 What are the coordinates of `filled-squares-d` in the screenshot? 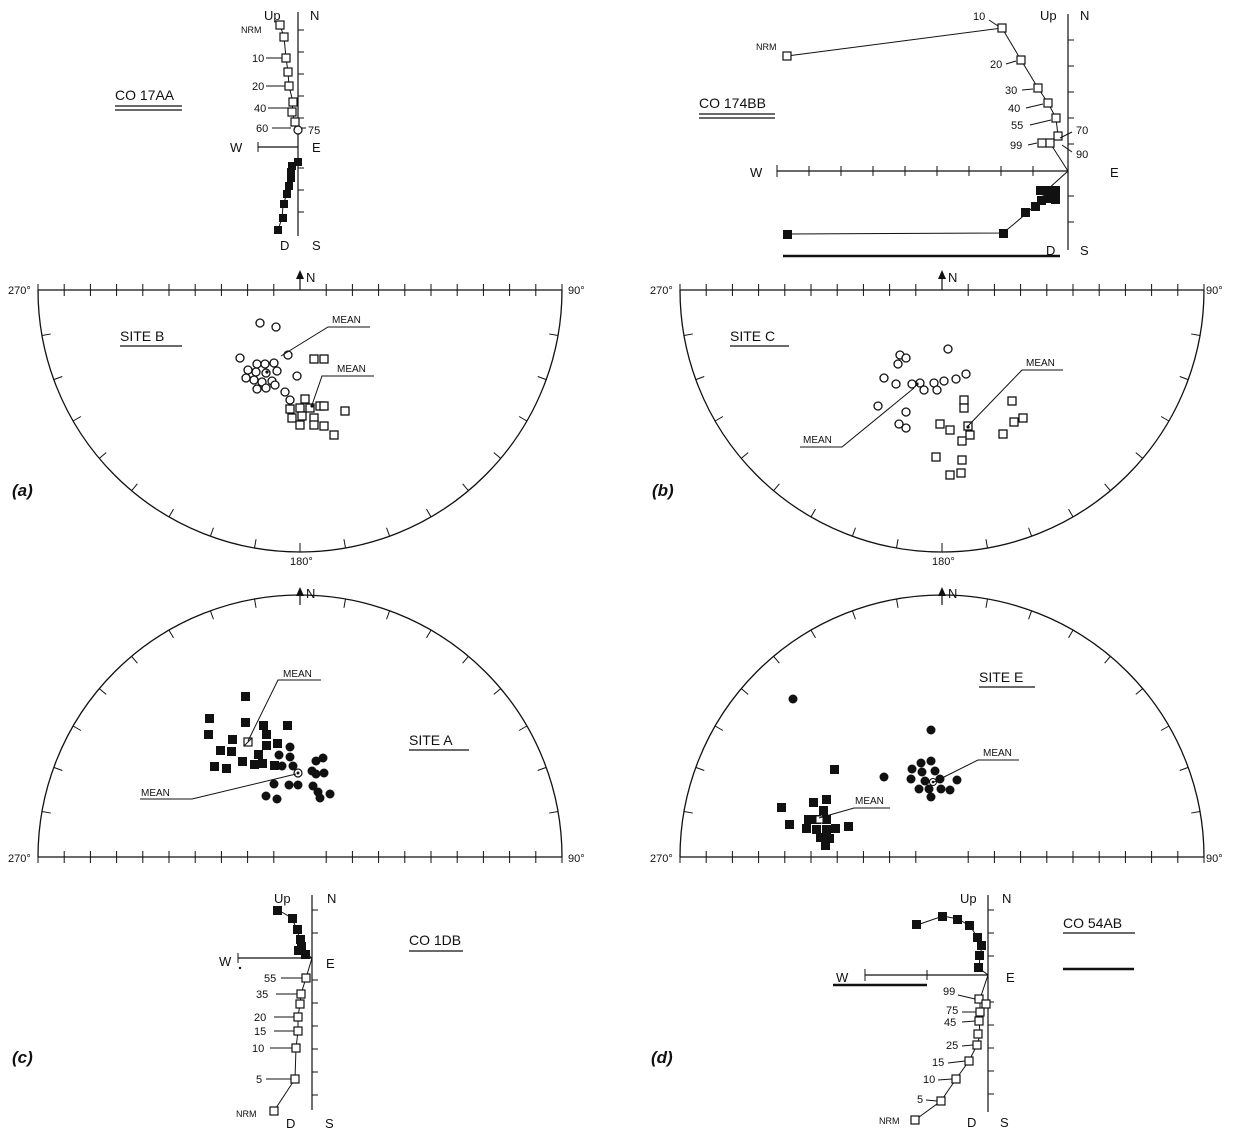 It's located at (949, 942).